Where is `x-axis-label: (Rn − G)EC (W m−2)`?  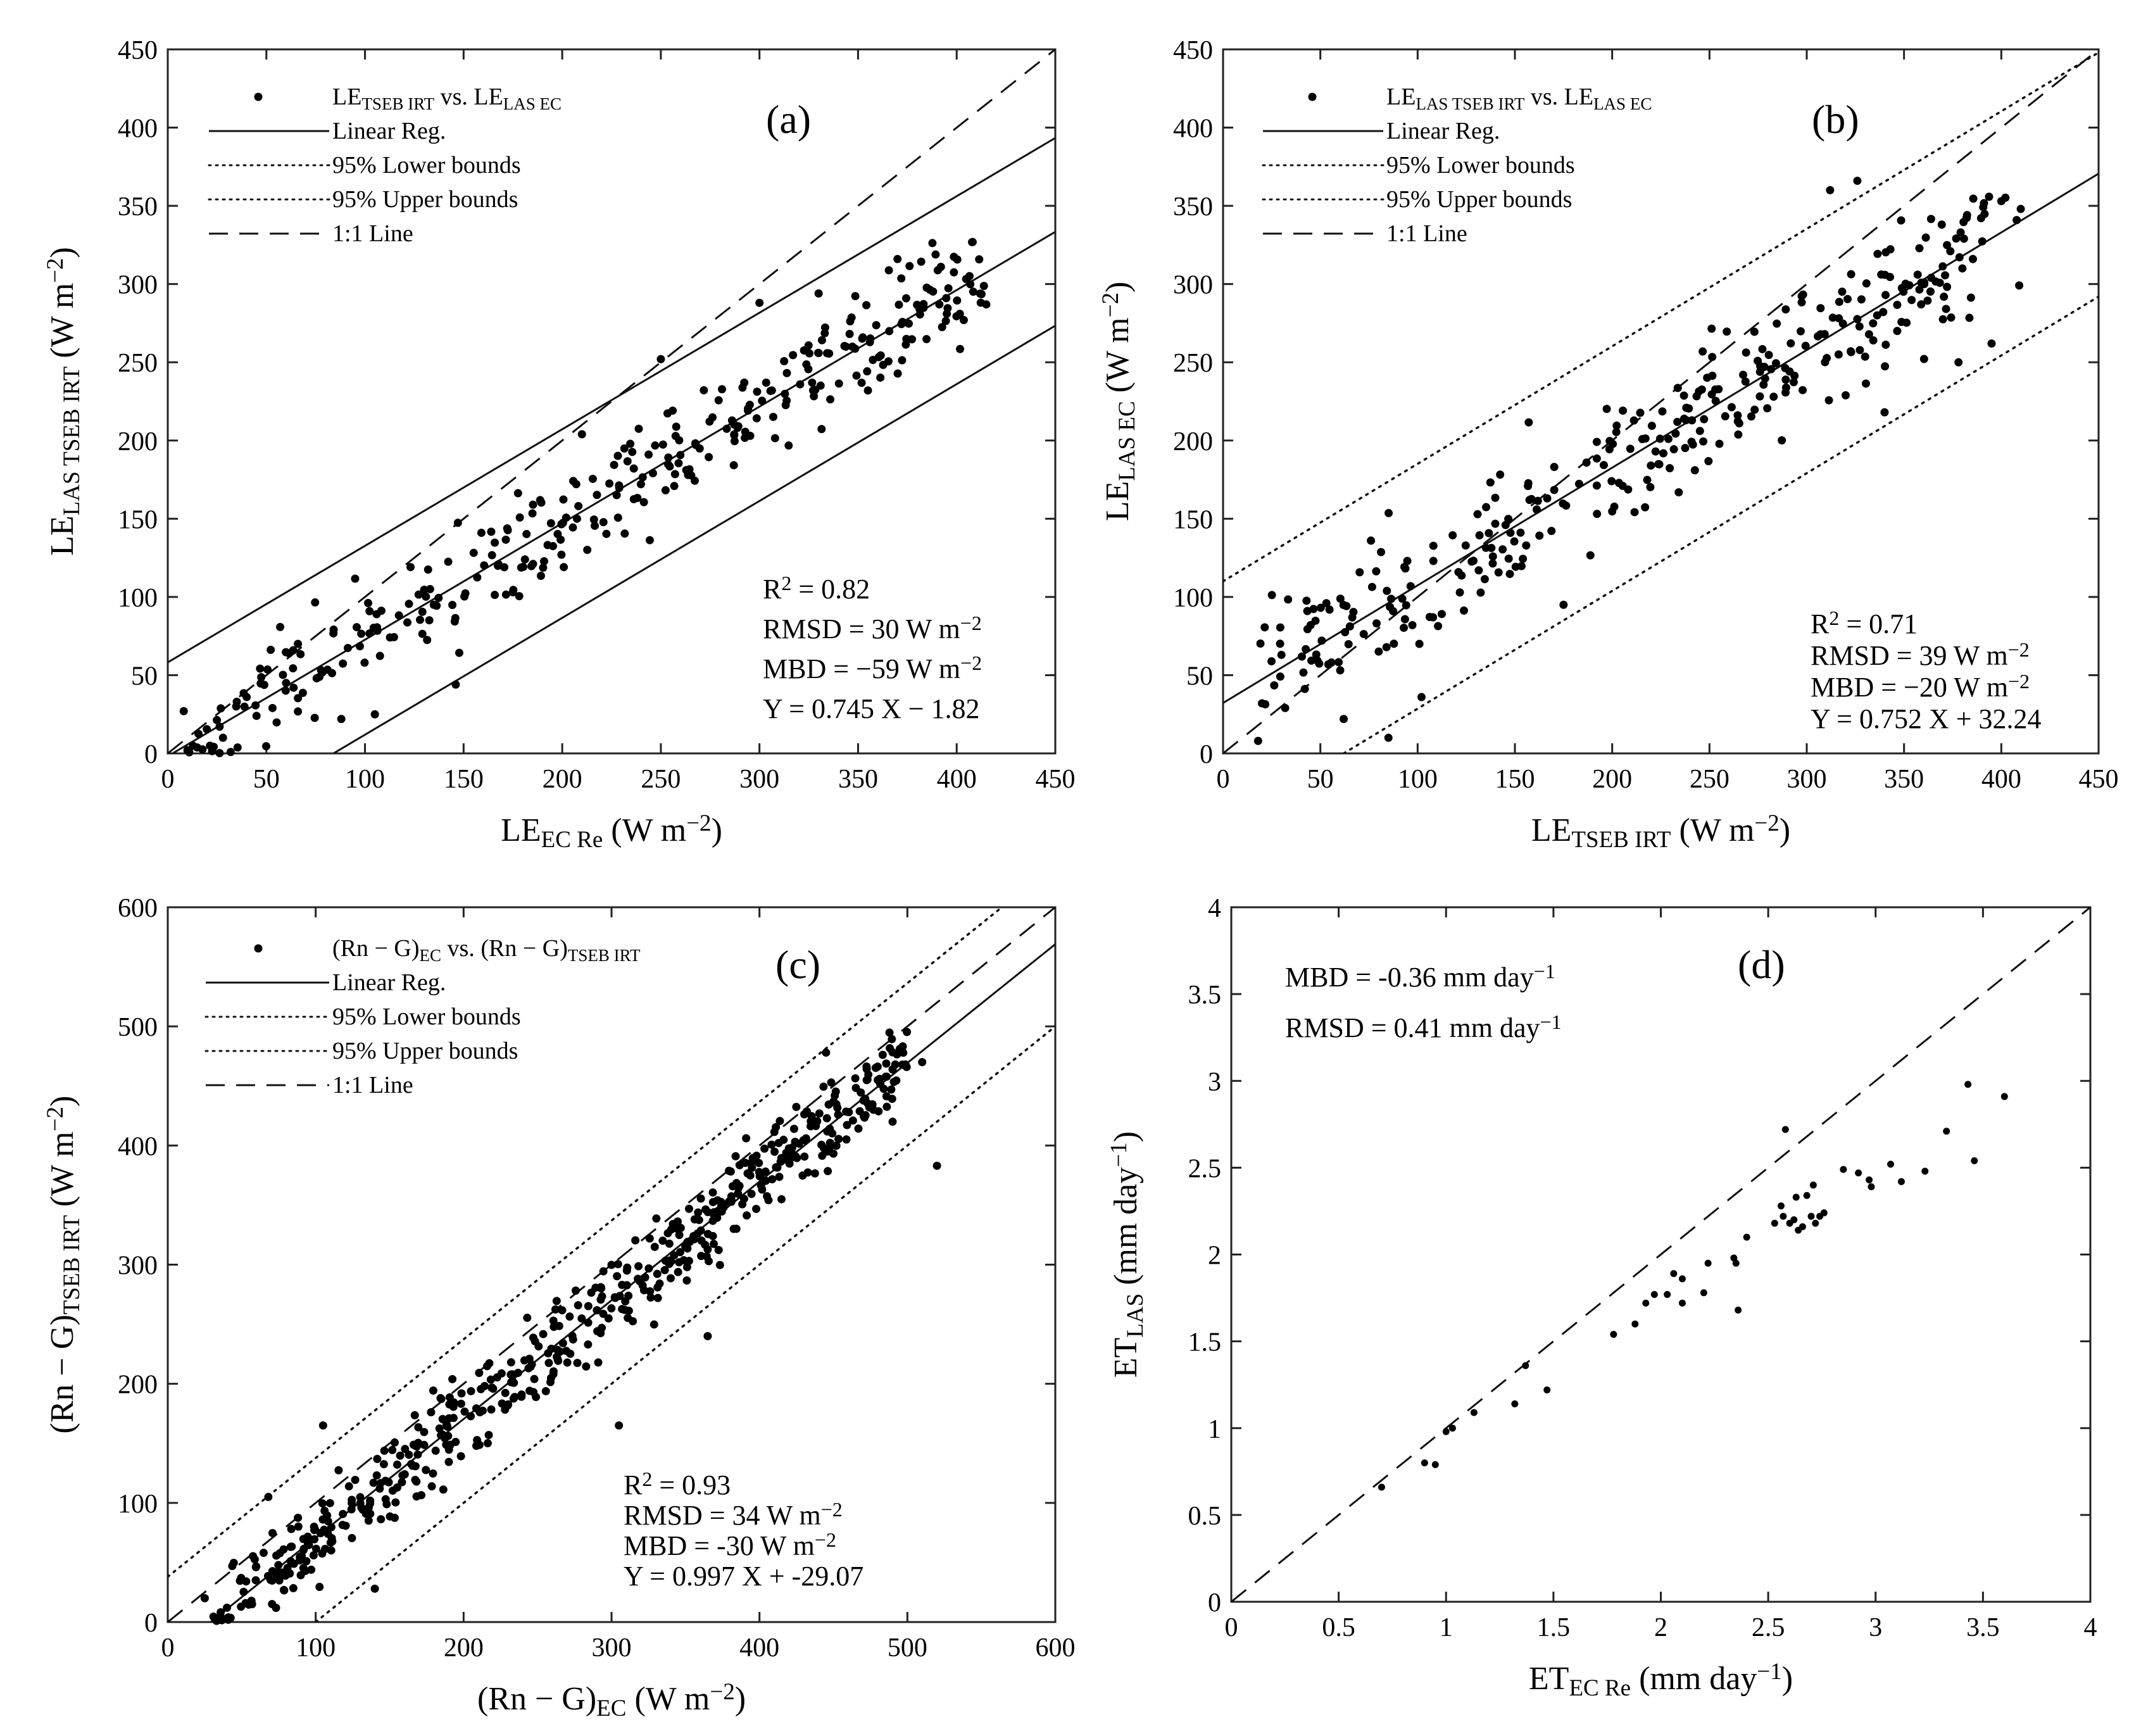 x-axis-label: (Rn − G)EC (W m−2) is located at coordinates (611, 1700).